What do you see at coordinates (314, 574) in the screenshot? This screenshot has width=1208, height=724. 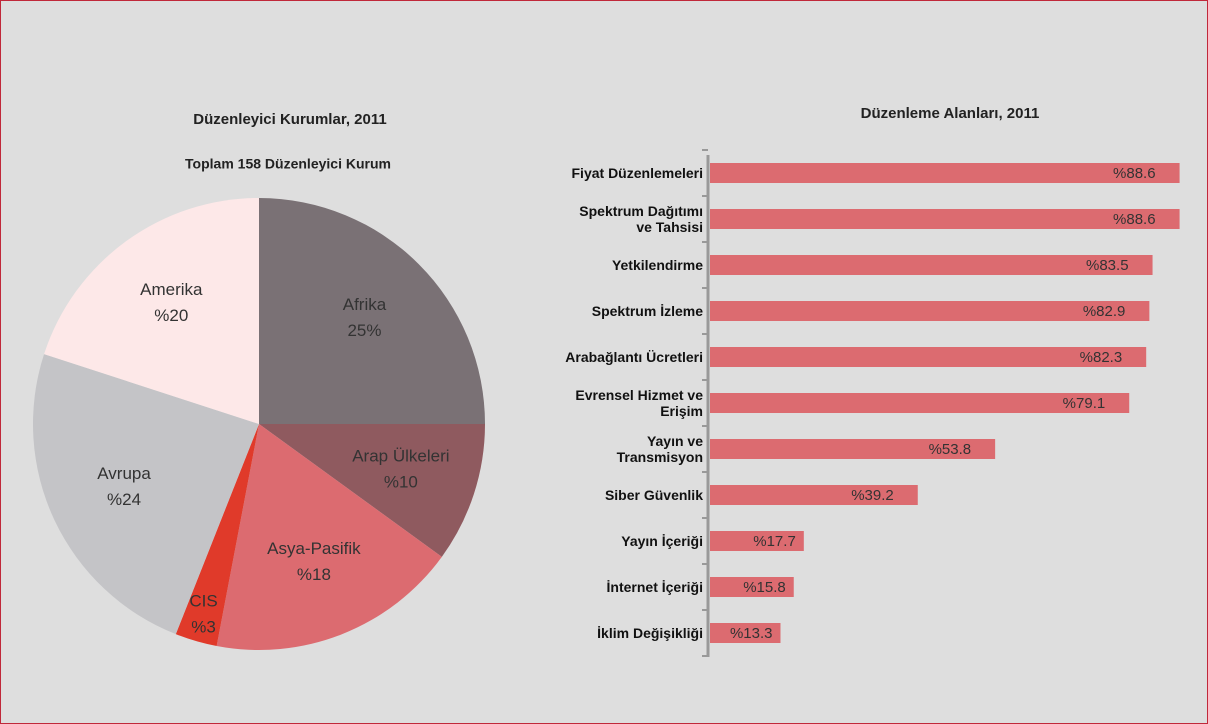 I see `slice-value: %18` at bounding box center [314, 574].